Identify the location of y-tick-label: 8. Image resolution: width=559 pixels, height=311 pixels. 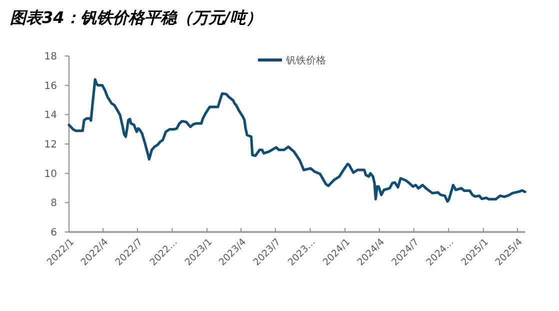
(53, 204).